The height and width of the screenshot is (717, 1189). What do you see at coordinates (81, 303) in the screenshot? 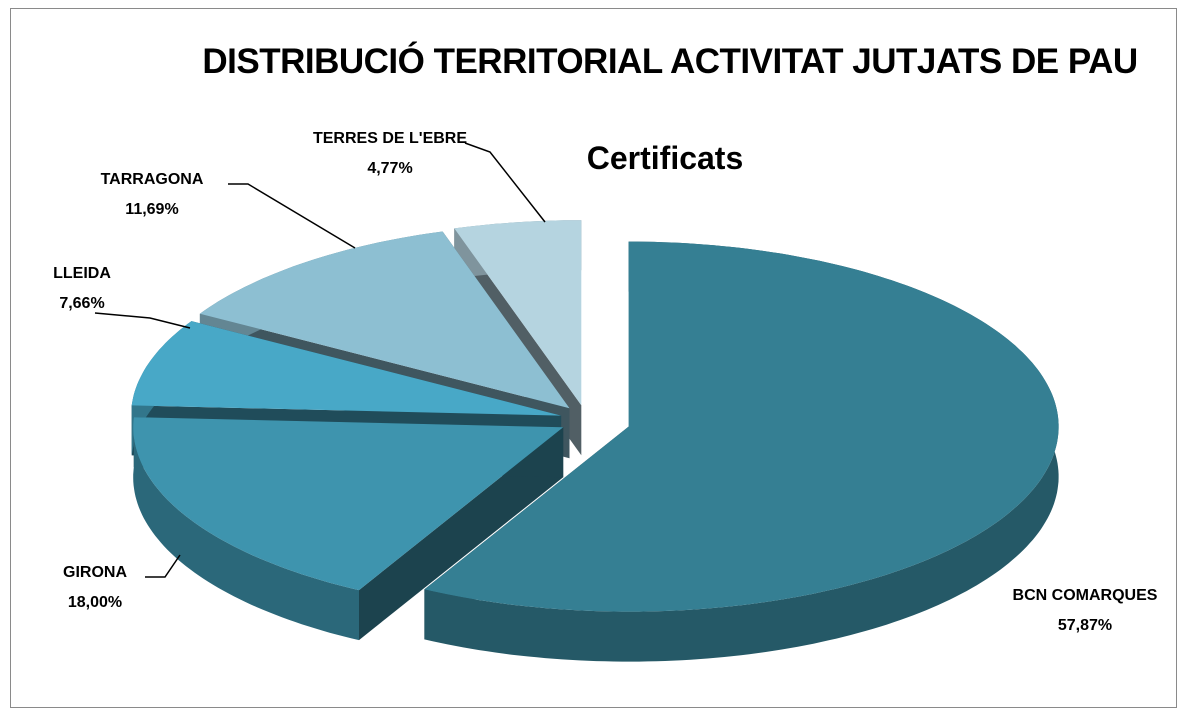
I see `data-label-value: 7,66%` at bounding box center [81, 303].